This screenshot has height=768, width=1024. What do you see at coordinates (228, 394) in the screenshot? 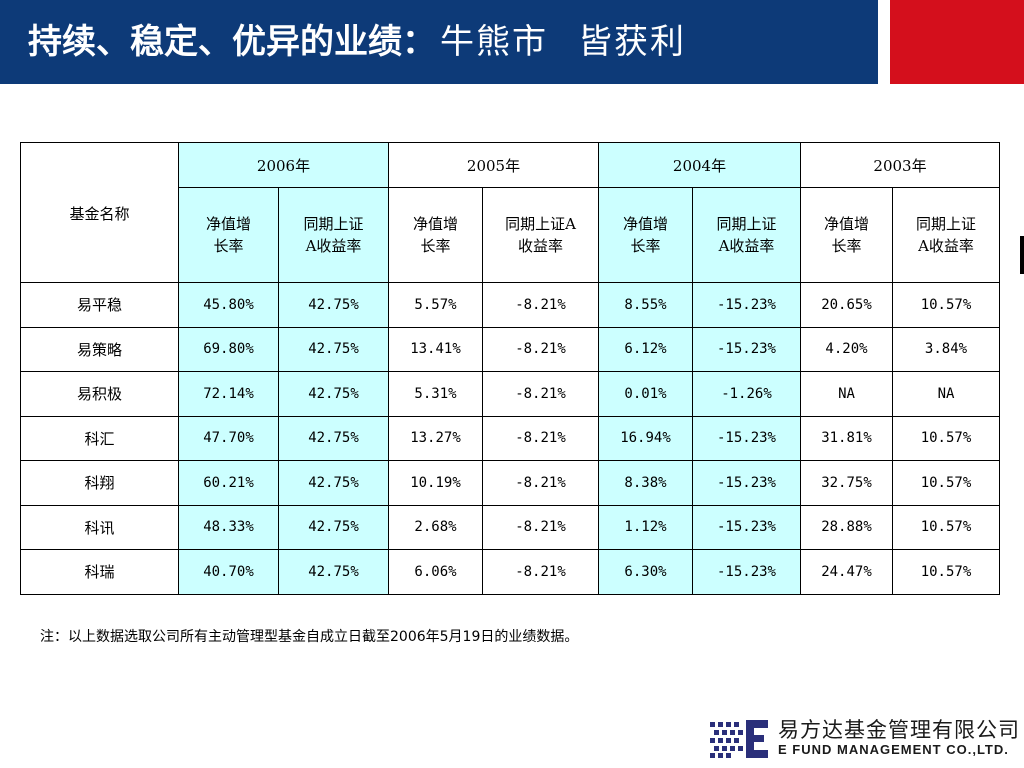
I see `value-cell: 72.14%` at bounding box center [228, 394].